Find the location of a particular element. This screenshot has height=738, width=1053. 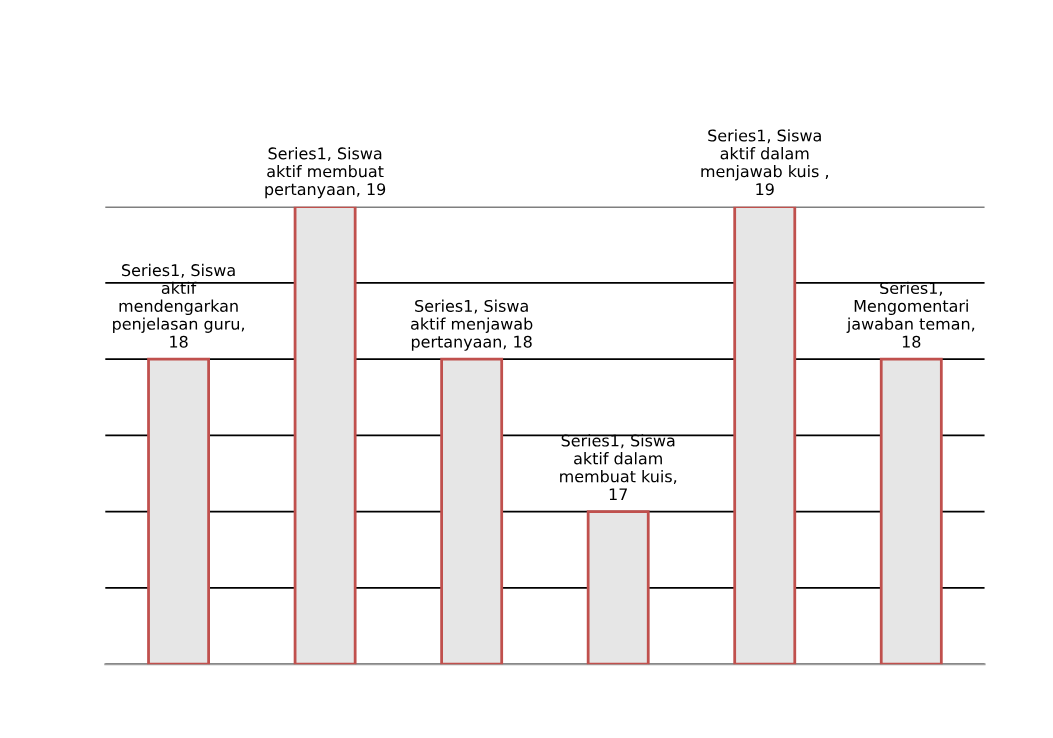

data-label: Series1, Siswa aktif dalam menjawab kuis , 19 is located at coordinates (764, 162).